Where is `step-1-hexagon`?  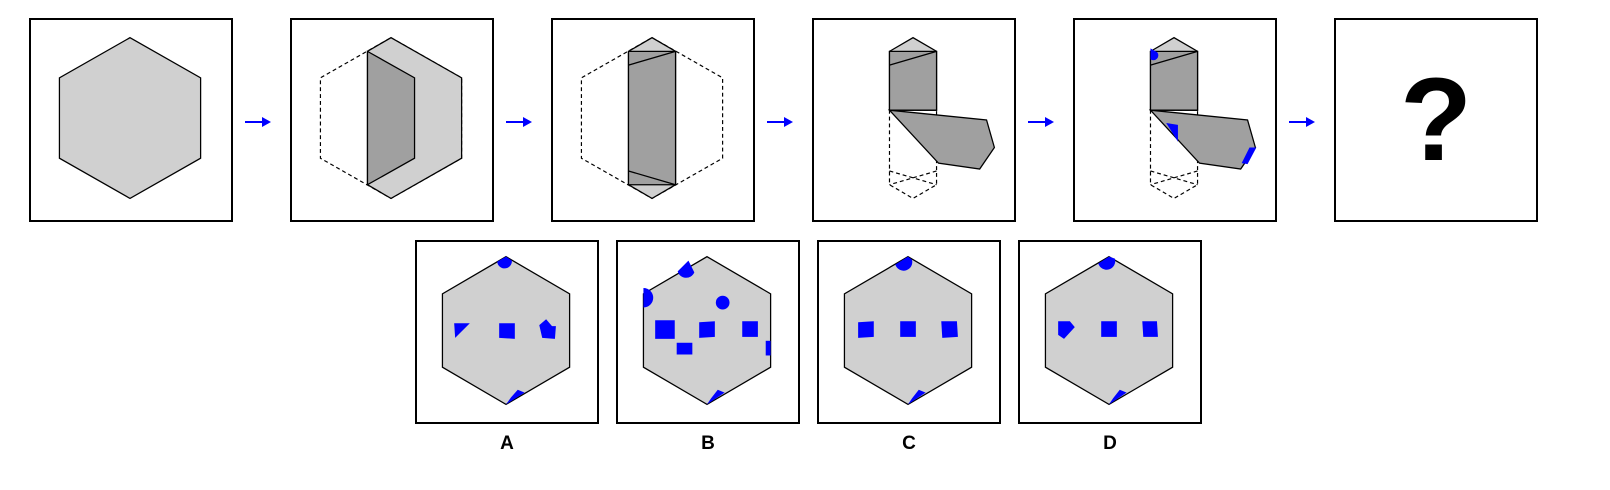
step-1-hexagon is located at coordinates (130, 118).